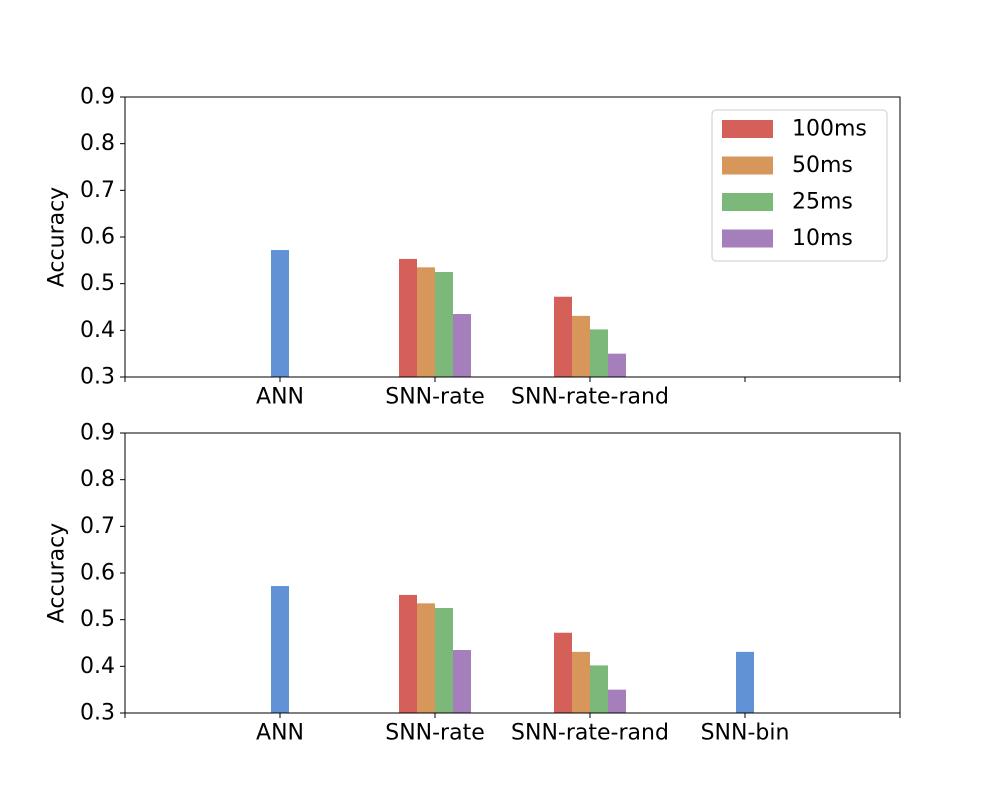 This screenshot has height=800, width=1000. What do you see at coordinates (747, 238) in the screenshot?
I see `legend-swatch-10ms` at bounding box center [747, 238].